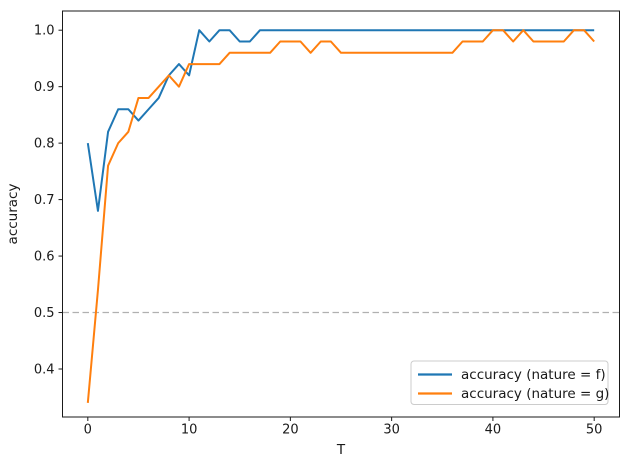 Image resolution: width=630 pixels, height=470 pixels. What do you see at coordinates (13, 214) in the screenshot?
I see `y-axis-label: accuracy` at bounding box center [13, 214].